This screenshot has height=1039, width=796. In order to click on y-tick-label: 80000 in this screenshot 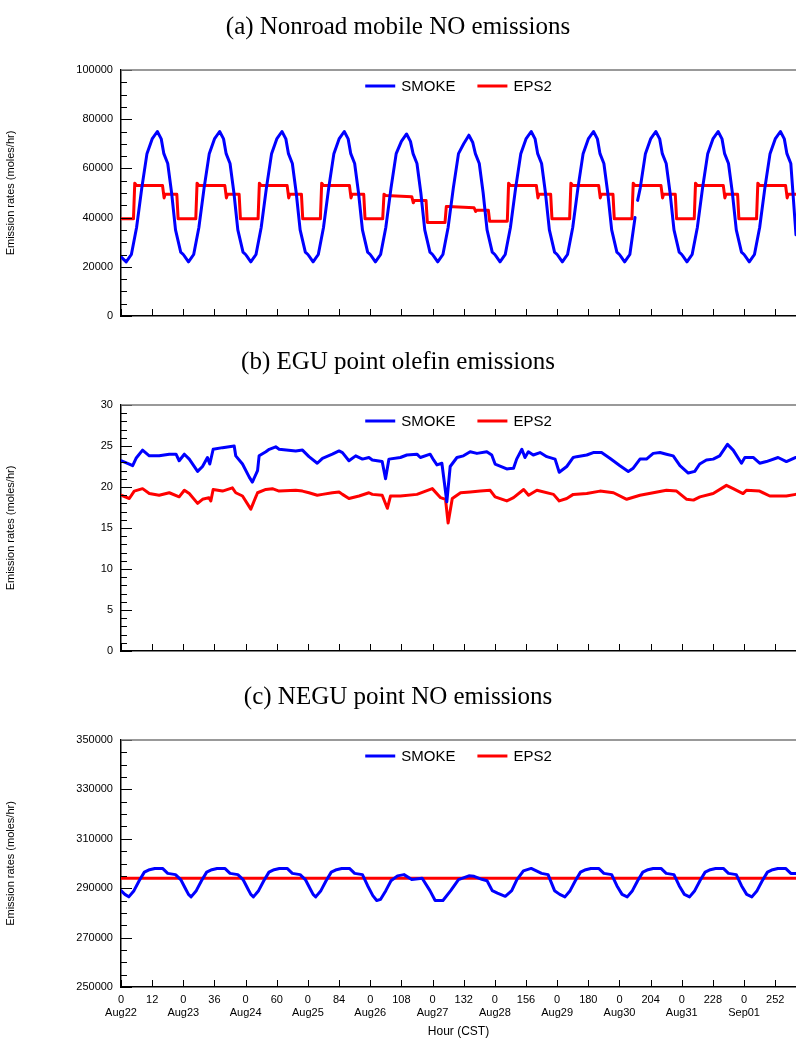, I will do `click(97, 118)`.